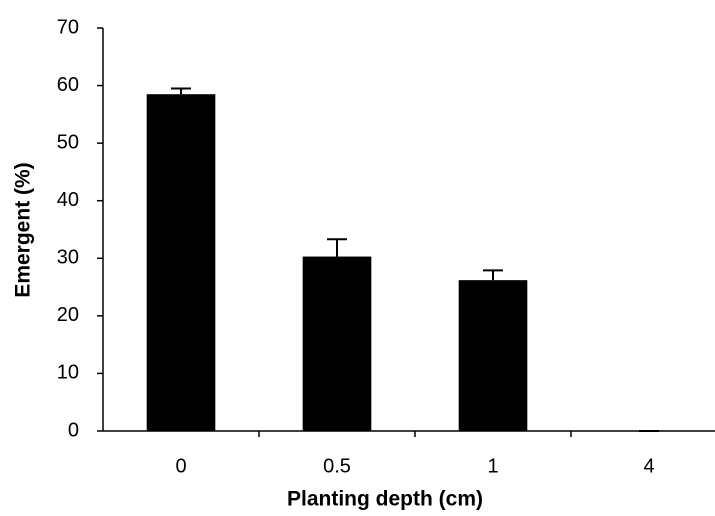 This screenshot has width=715, height=516. What do you see at coordinates (23, 229) in the screenshot?
I see `y-axis-title: Emergent (%)` at bounding box center [23, 229].